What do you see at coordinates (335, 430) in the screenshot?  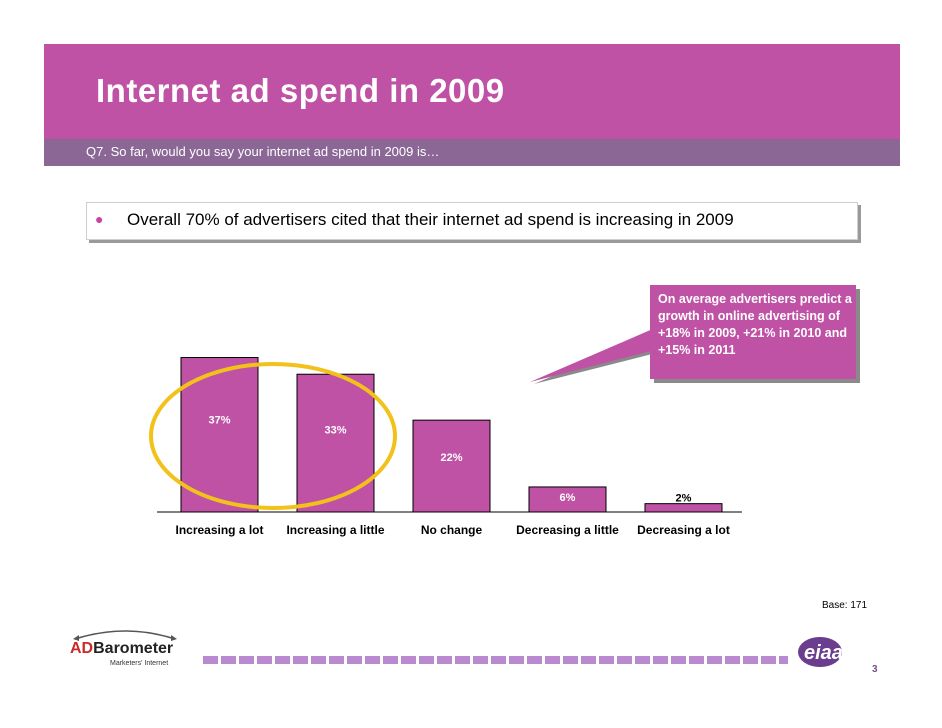 I see `data-label-1: 33%` at bounding box center [335, 430].